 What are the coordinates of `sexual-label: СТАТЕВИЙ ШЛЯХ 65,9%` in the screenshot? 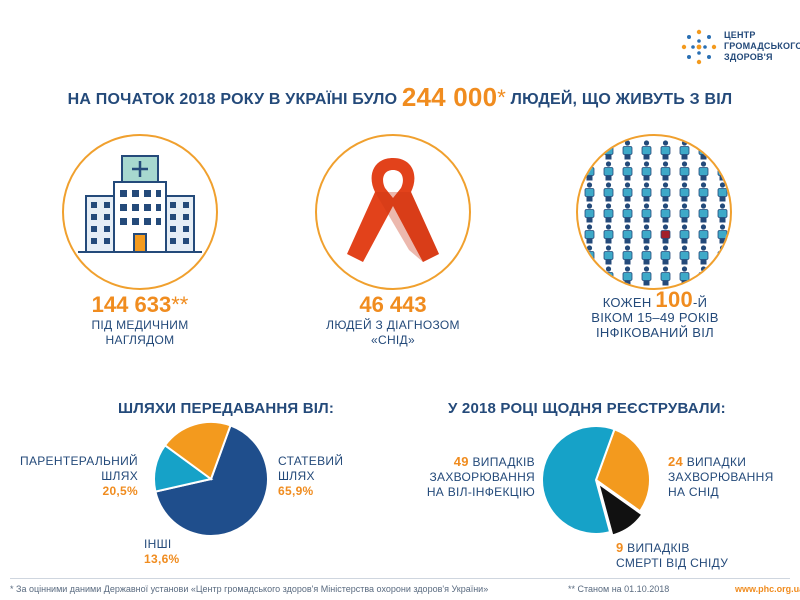 It's located at (328, 476).